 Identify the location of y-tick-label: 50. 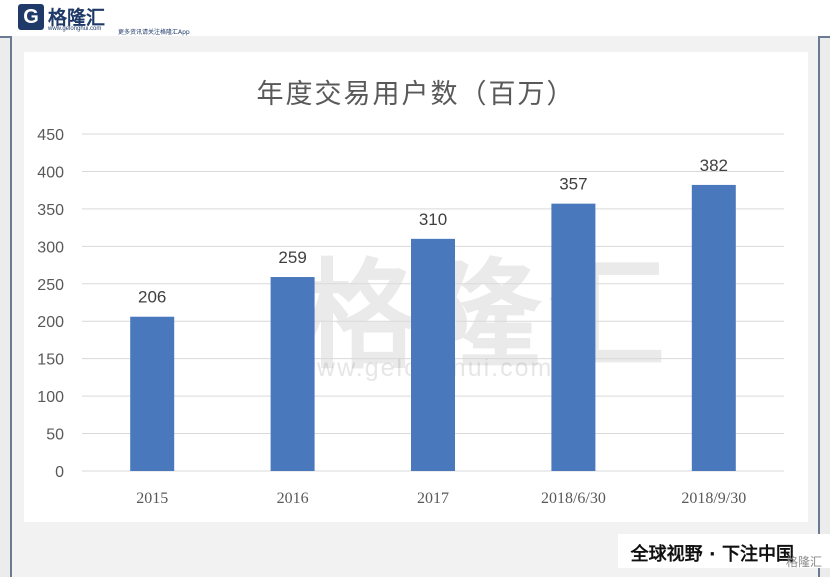
(55, 435).